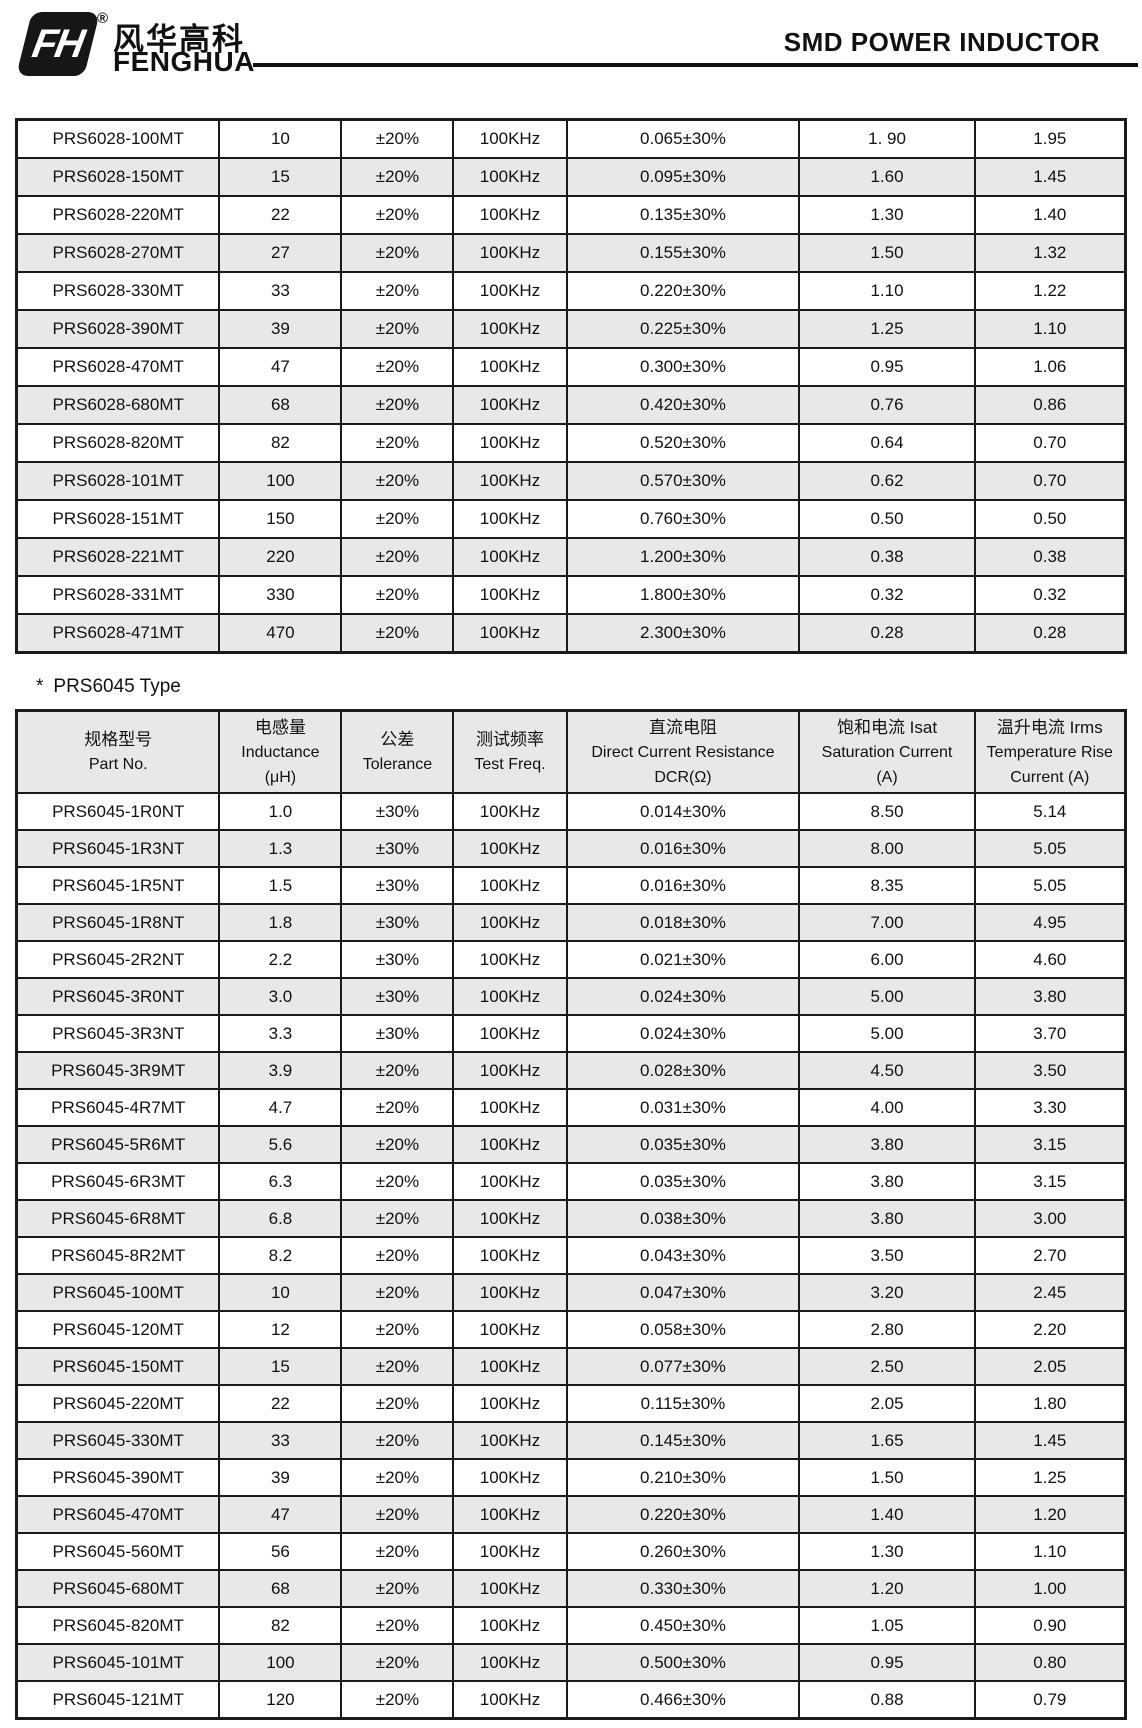  Describe the element at coordinates (887, 1144) in the screenshot. I see `isat-cell: 3.80` at that location.